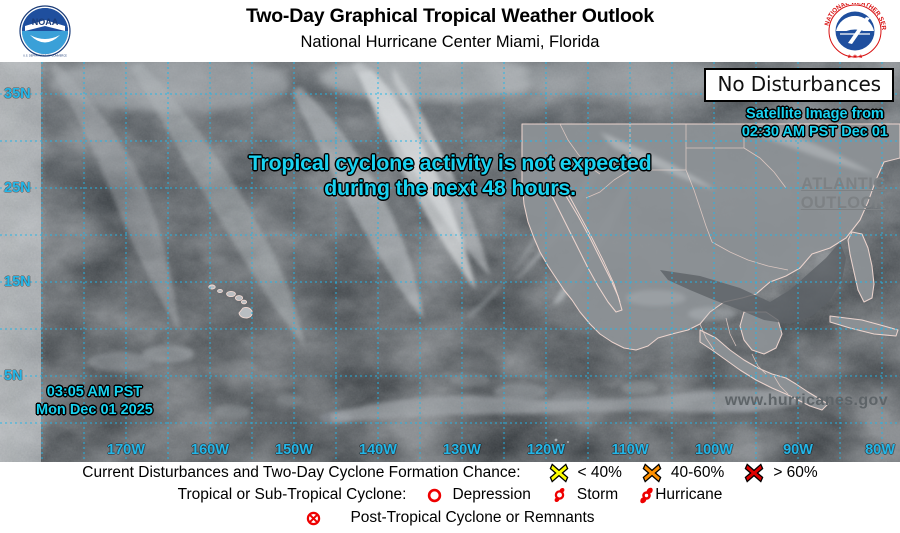 The width and height of the screenshot is (900, 533). Describe the element at coordinates (292, 494) in the screenshot. I see `legend-cyclone-type-label: Tropical or Sub-Tropical Cyclone:` at that location.